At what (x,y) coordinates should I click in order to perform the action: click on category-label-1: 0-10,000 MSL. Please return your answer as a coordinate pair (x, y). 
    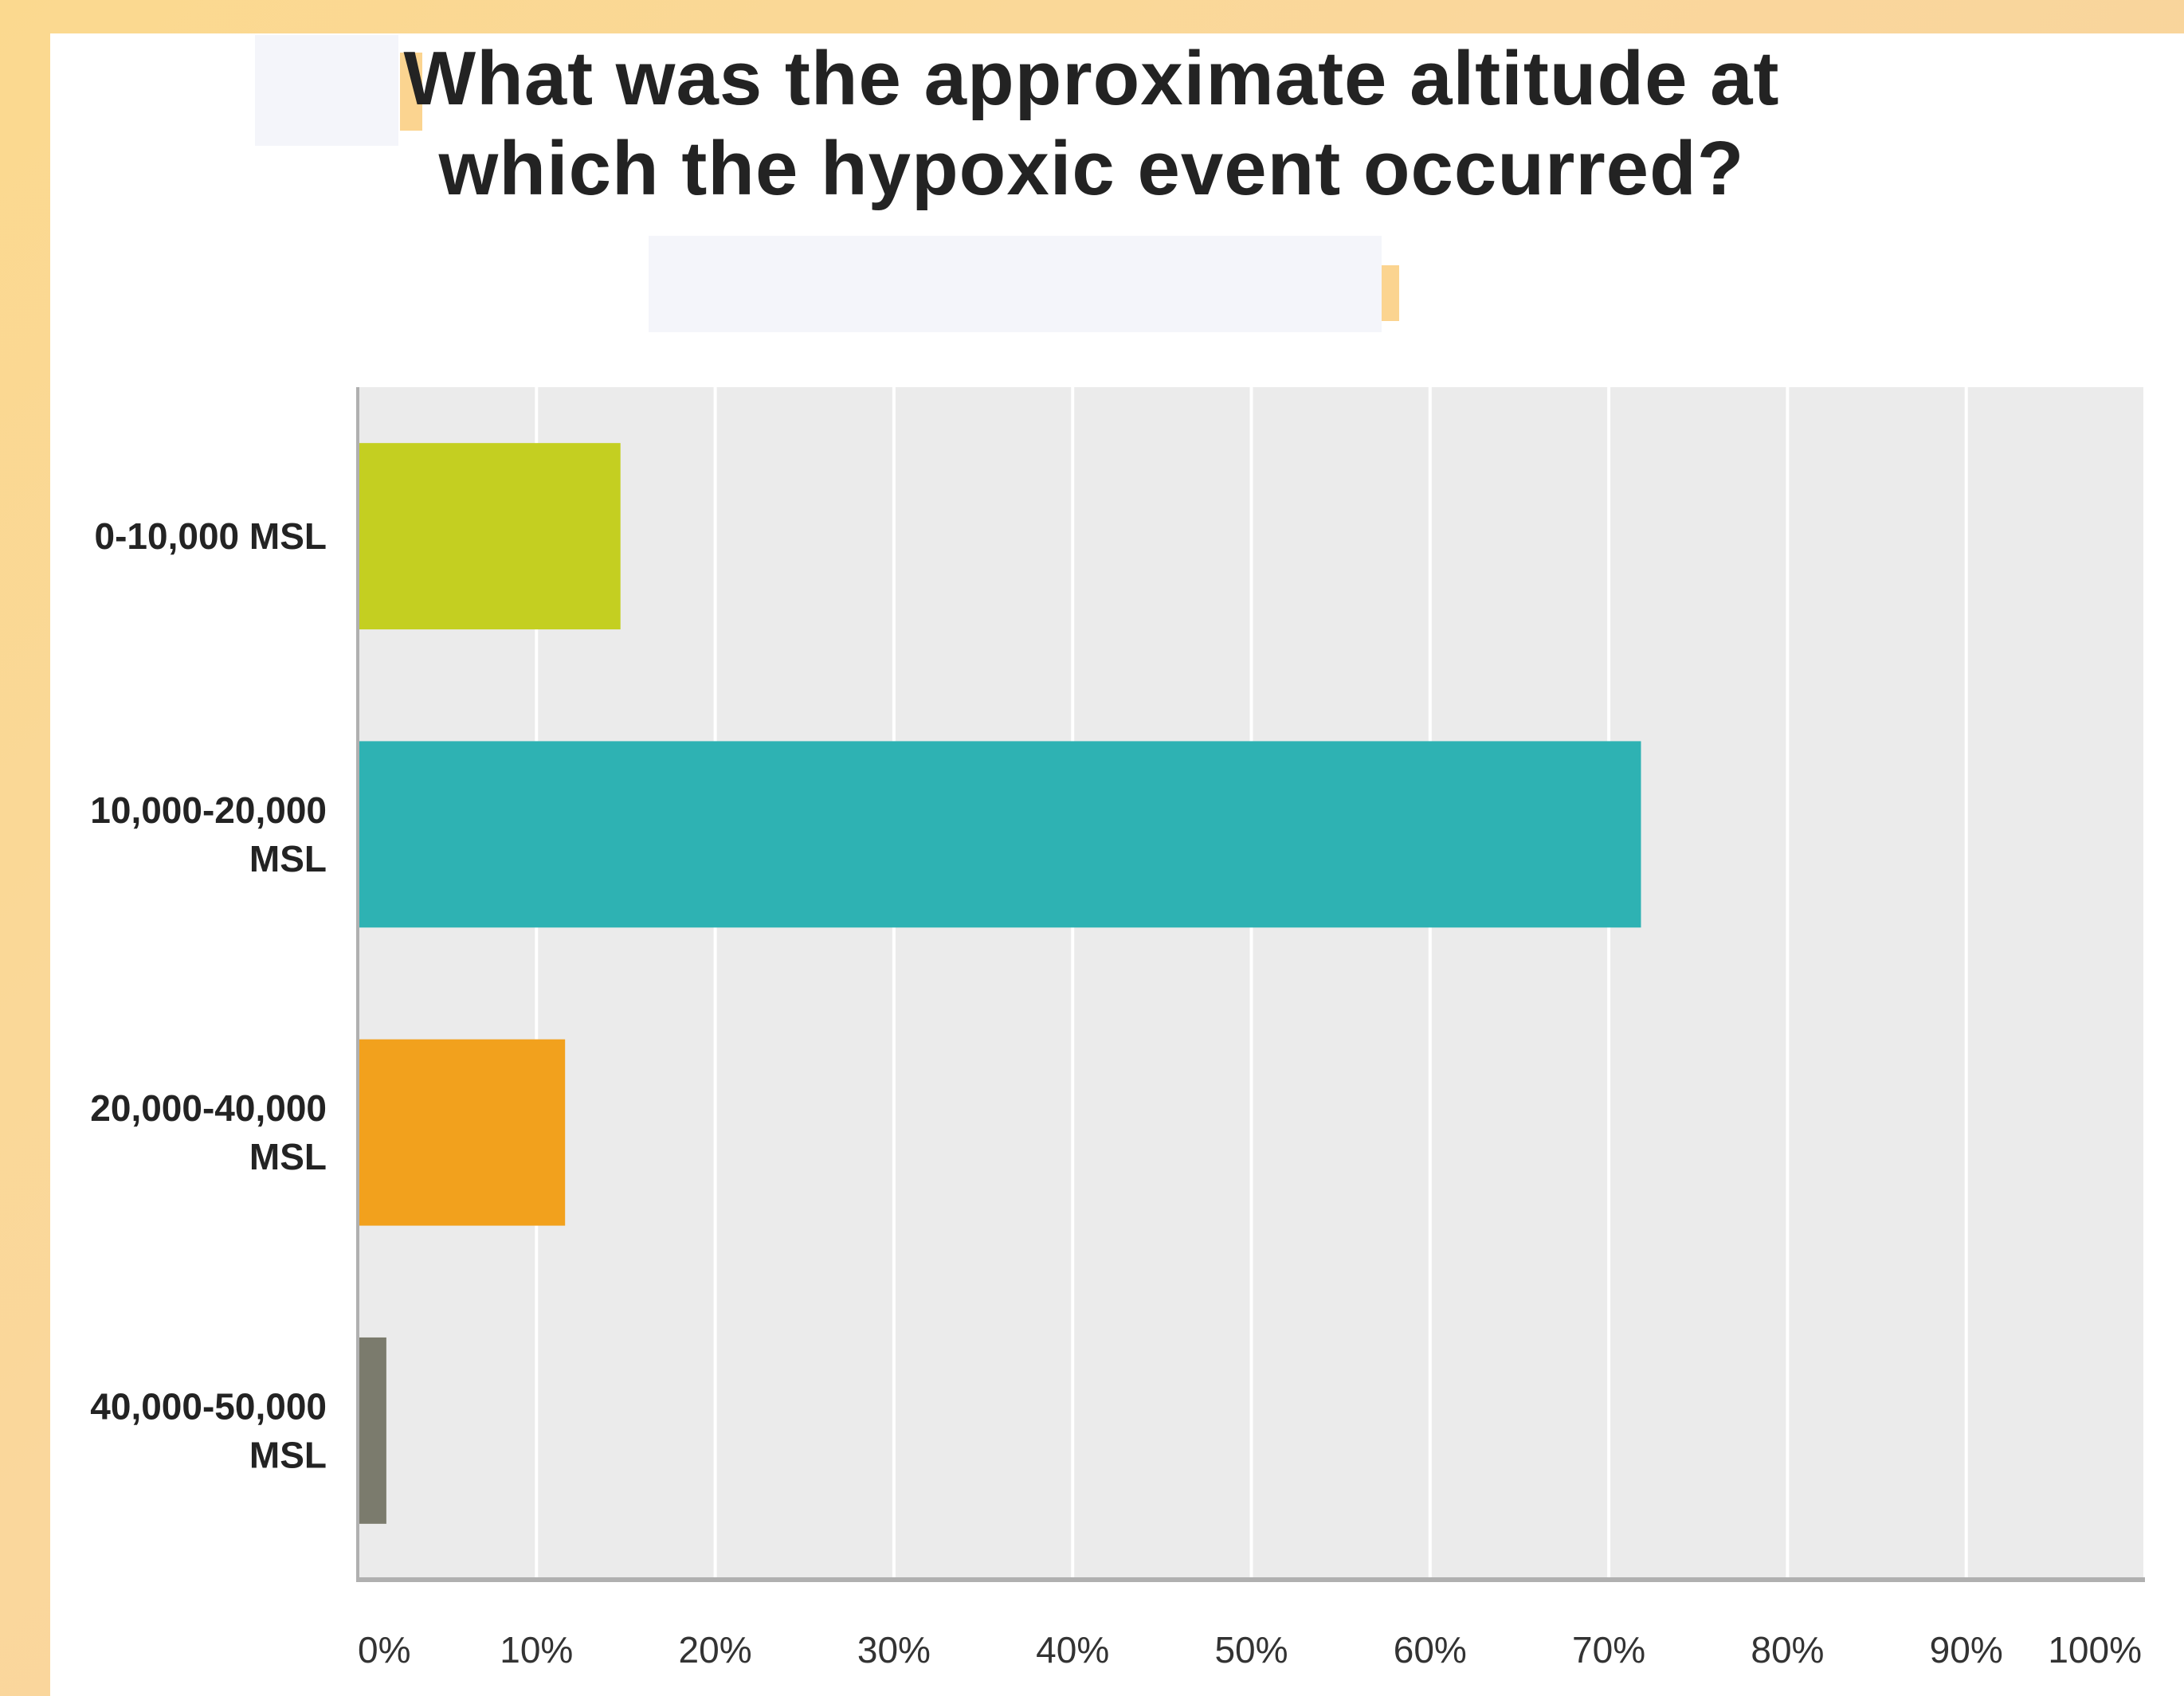
    Looking at the image, I should click on (211, 536).